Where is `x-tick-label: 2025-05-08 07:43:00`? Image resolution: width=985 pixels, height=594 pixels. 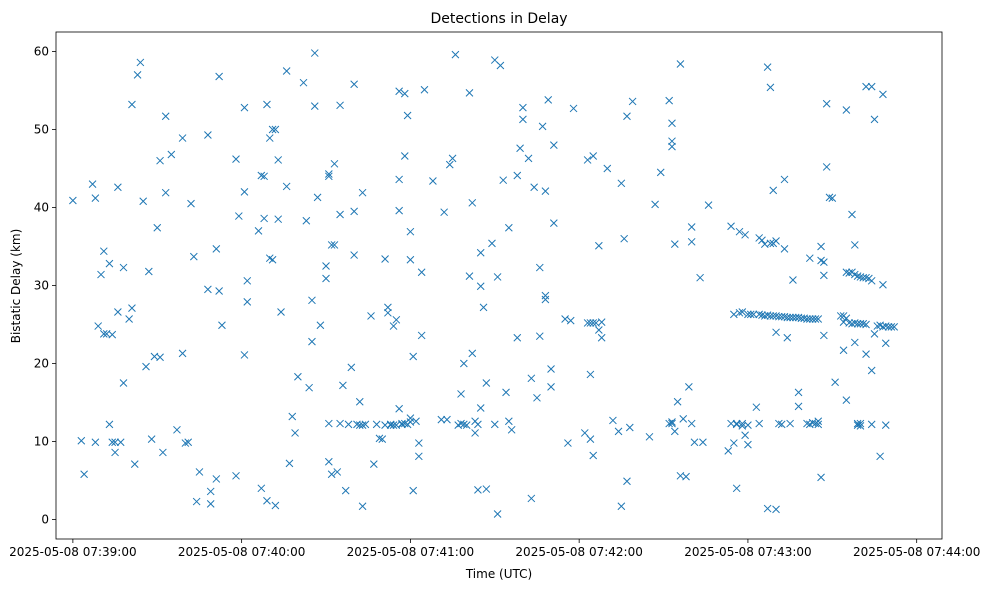
x-tick-label: 2025-05-08 07:43:00 is located at coordinates (747, 552).